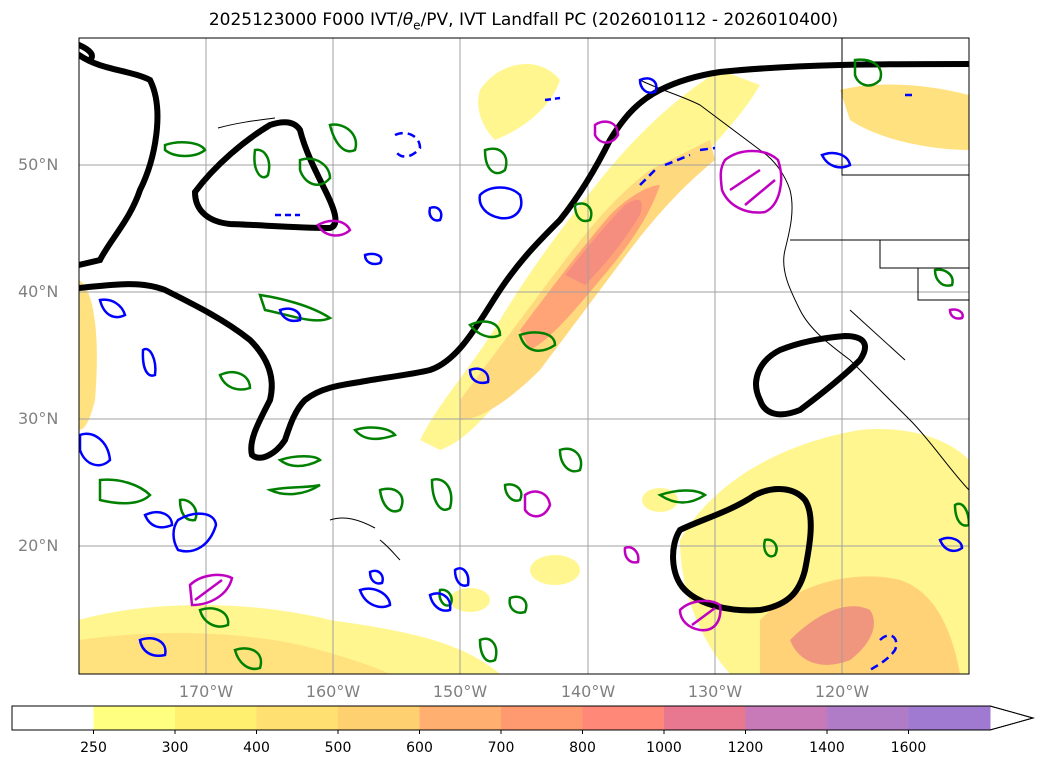 The width and height of the screenshot is (1047, 767). Describe the element at coordinates (582, 748) in the screenshot. I see `colorbar-tick-label: 800` at that location.